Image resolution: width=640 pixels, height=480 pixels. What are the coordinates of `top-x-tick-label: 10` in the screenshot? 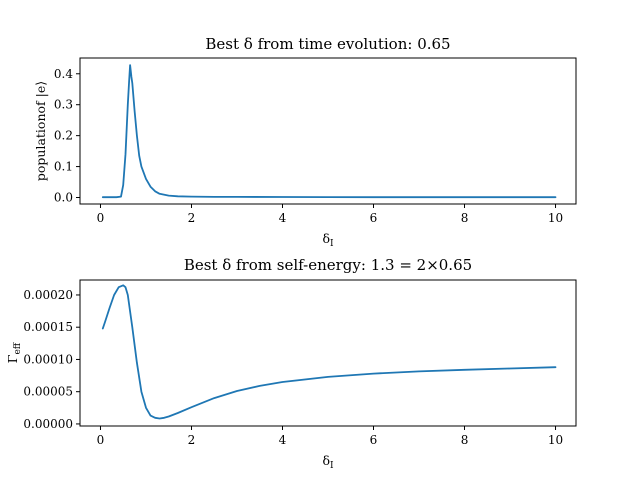 It's located at (555, 218).